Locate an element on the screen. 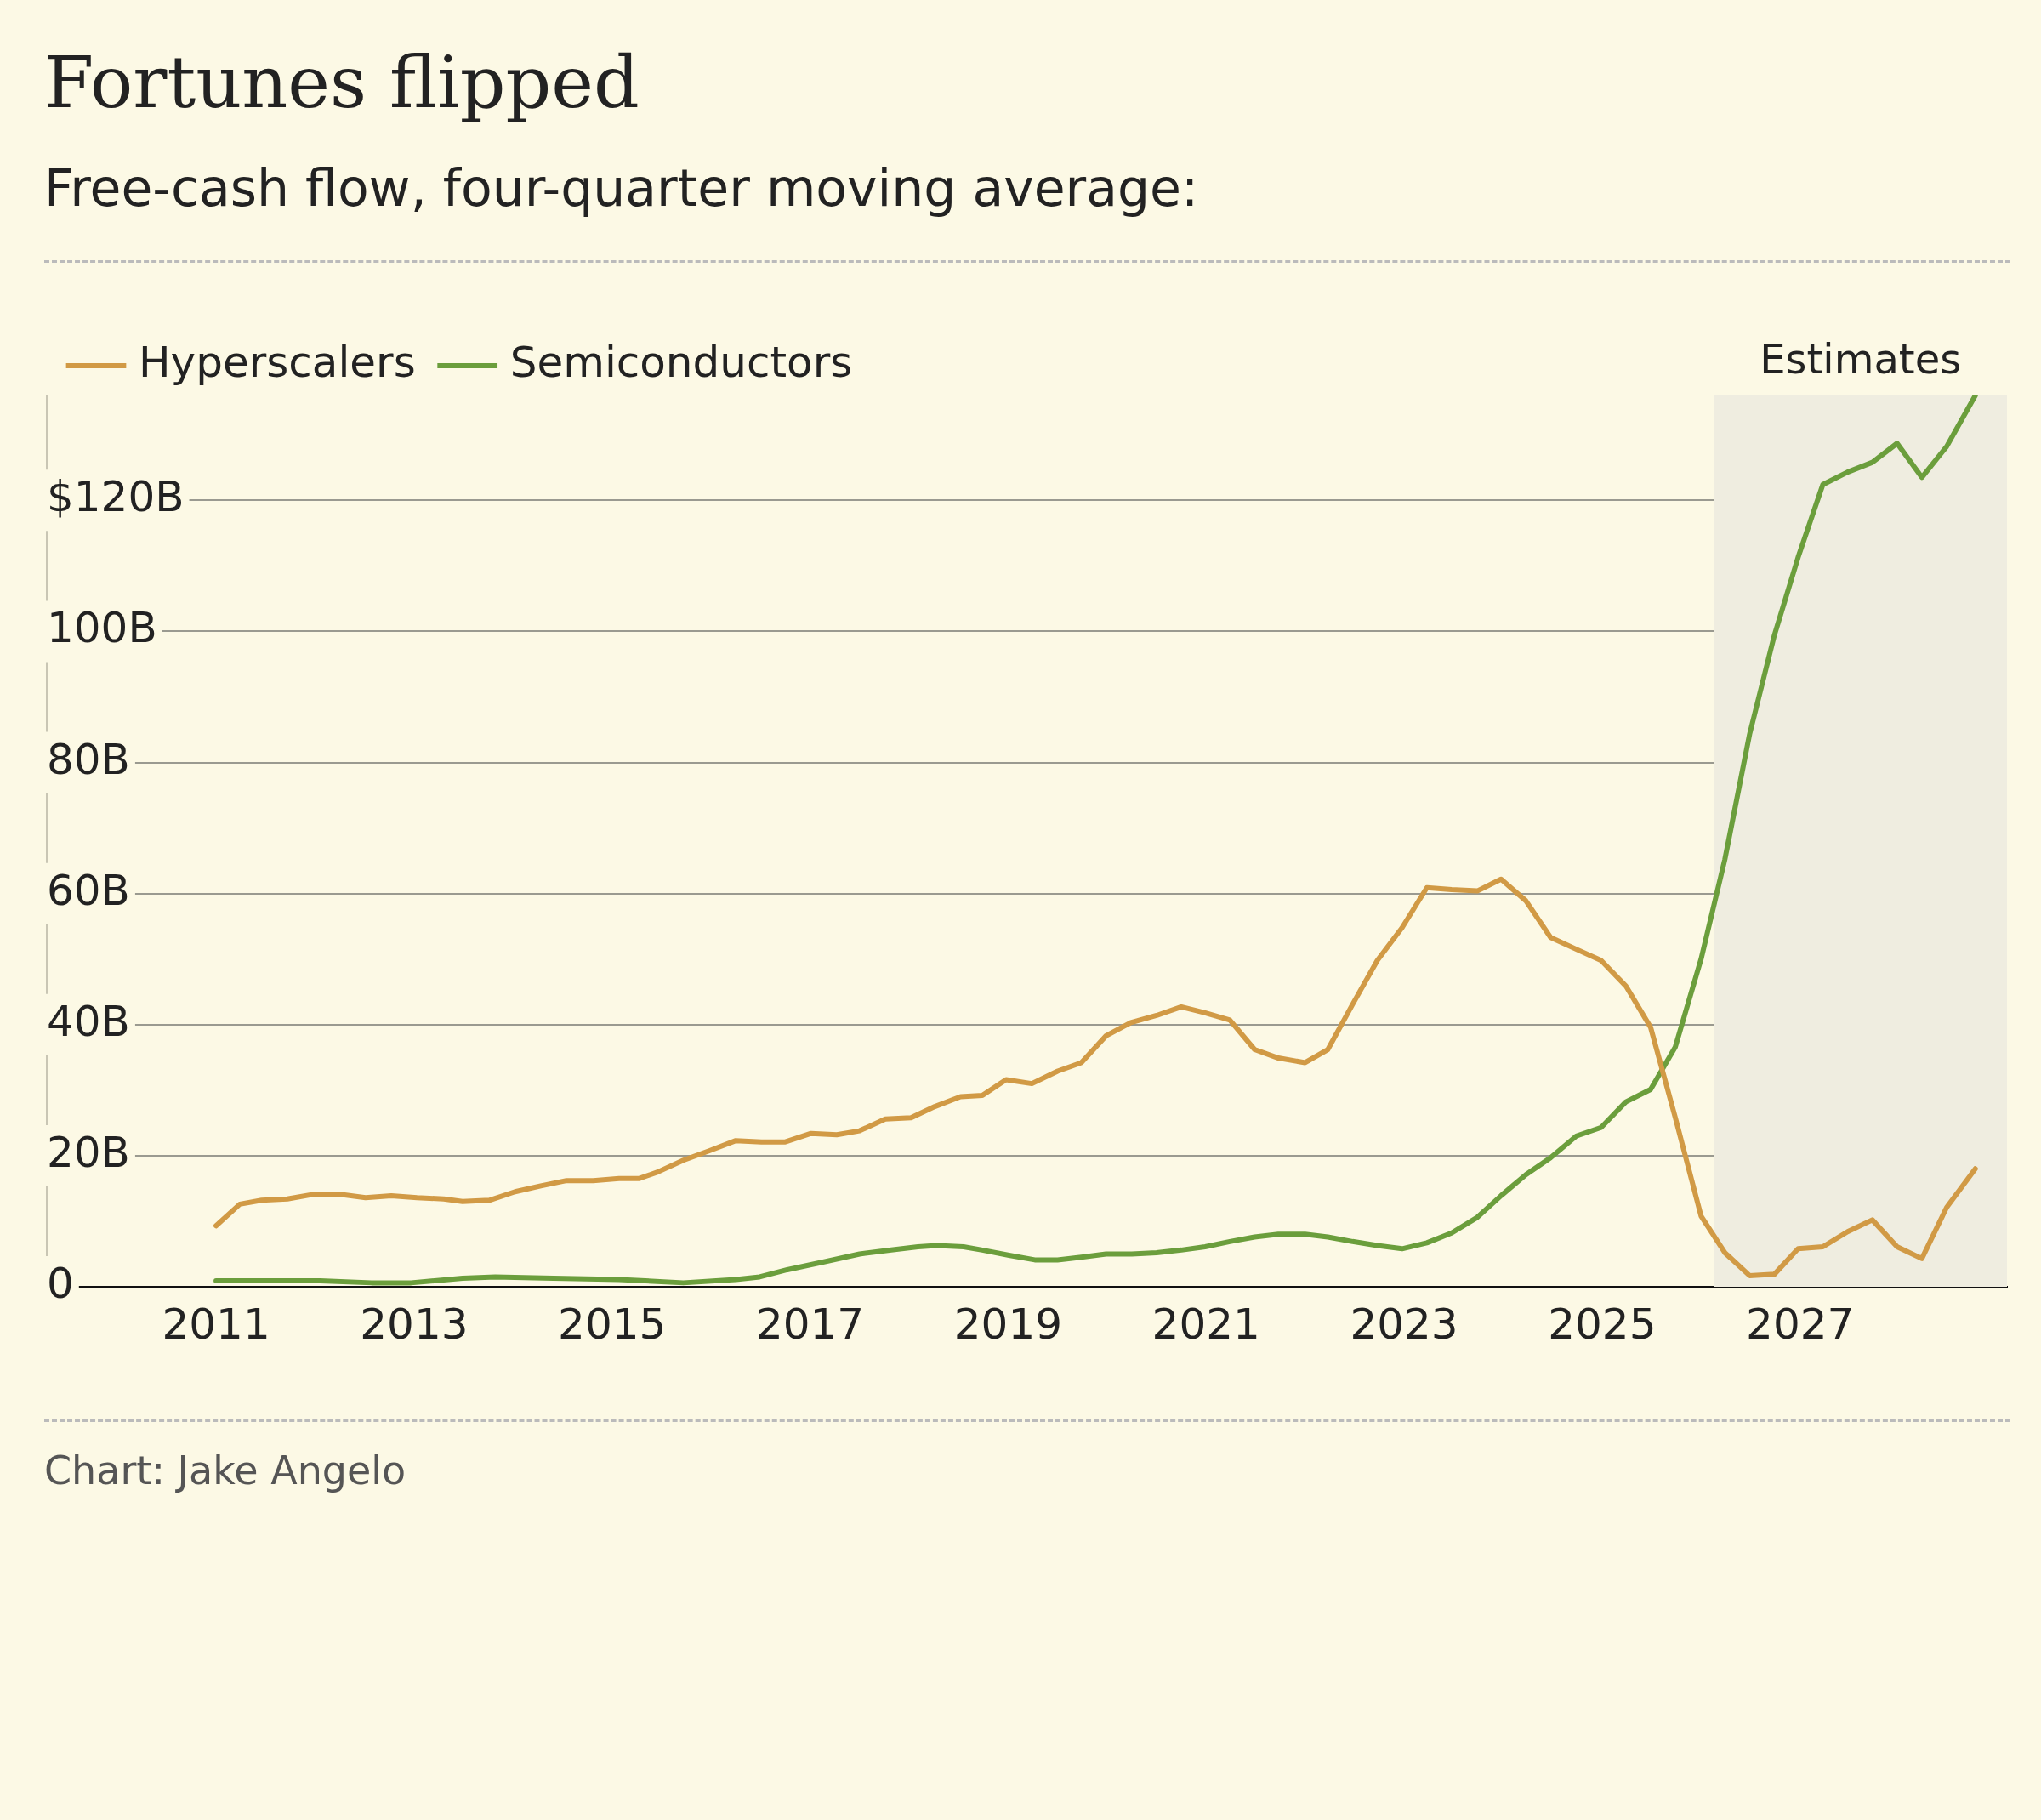 The width and height of the screenshot is (2041, 1820). x-tick-label: 2027 is located at coordinates (1801, 1324).